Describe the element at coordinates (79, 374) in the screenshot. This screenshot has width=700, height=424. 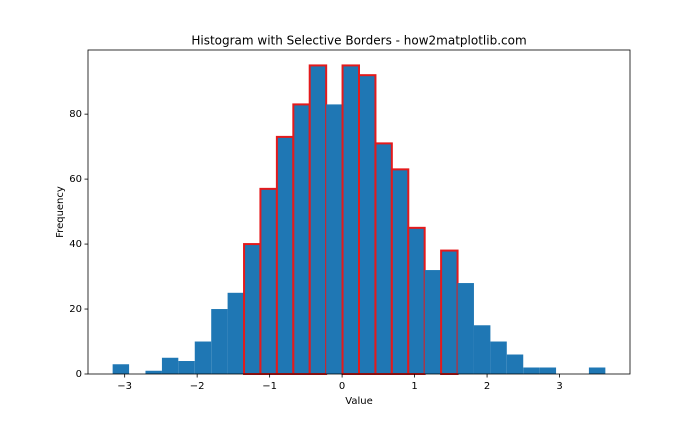
I see `y-tick-label: 0` at that location.